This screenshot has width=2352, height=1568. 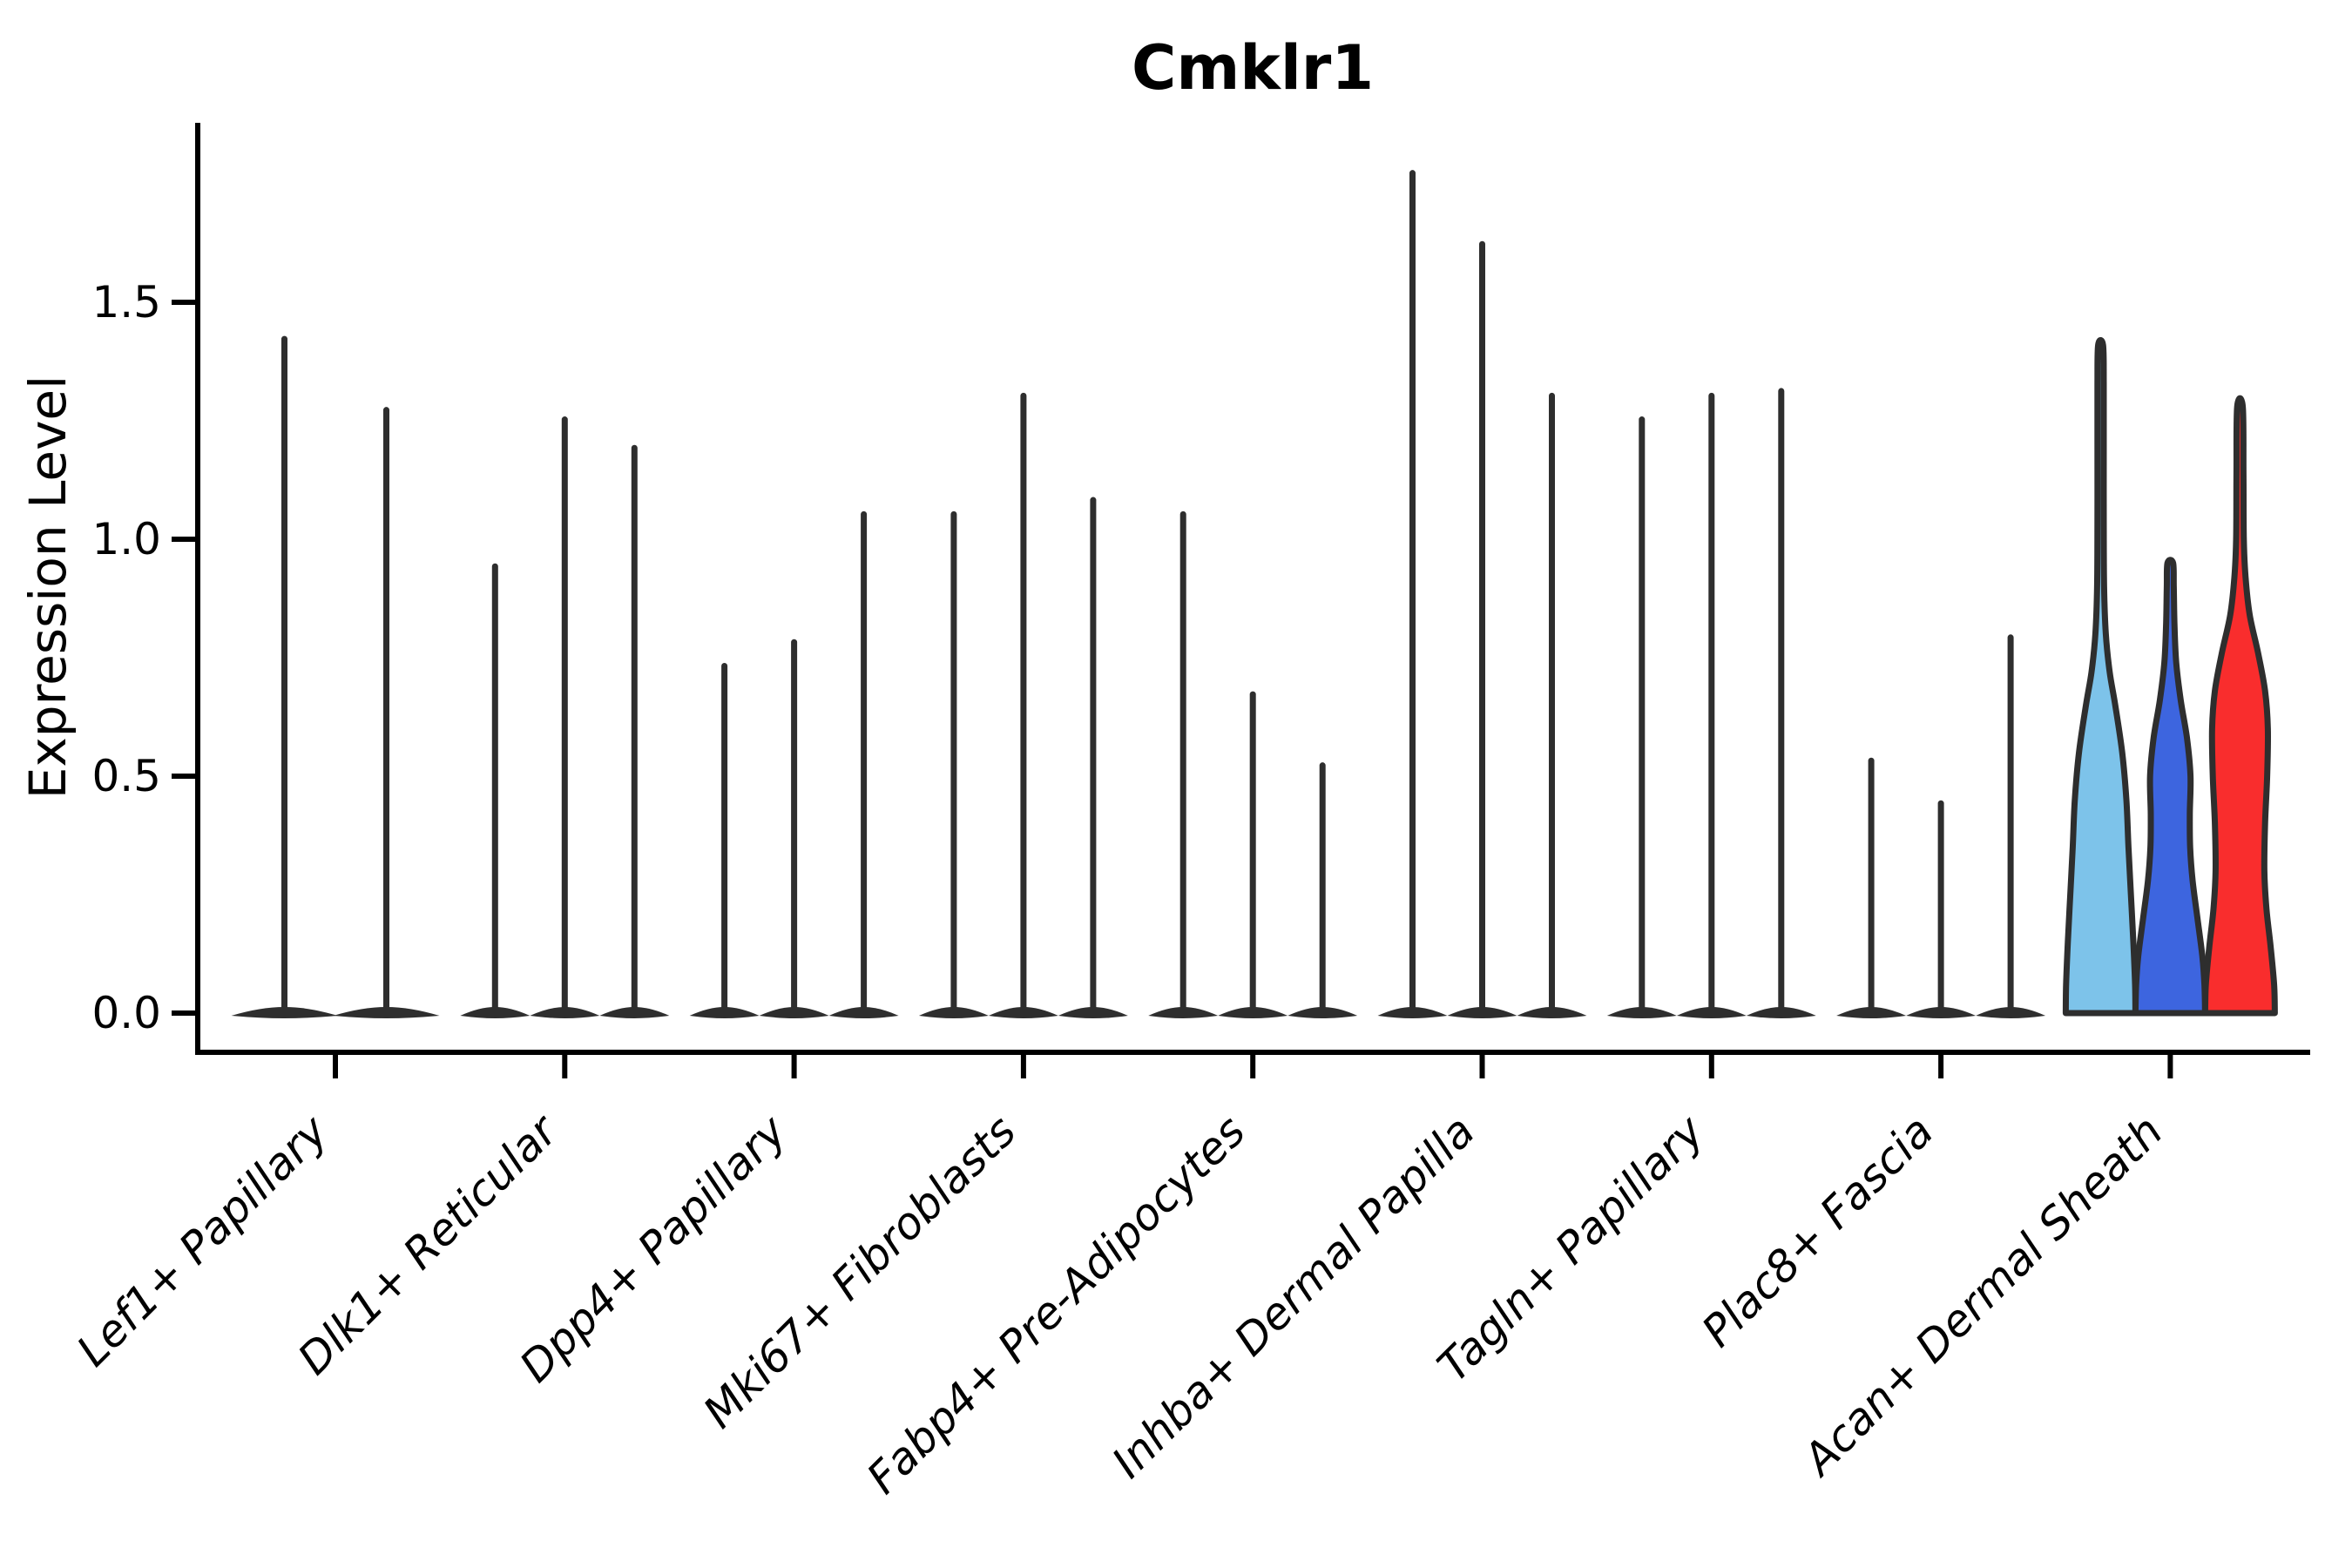 I want to click on x-tick-label: Lef1+ Papillary, so click(x=202, y=1240).